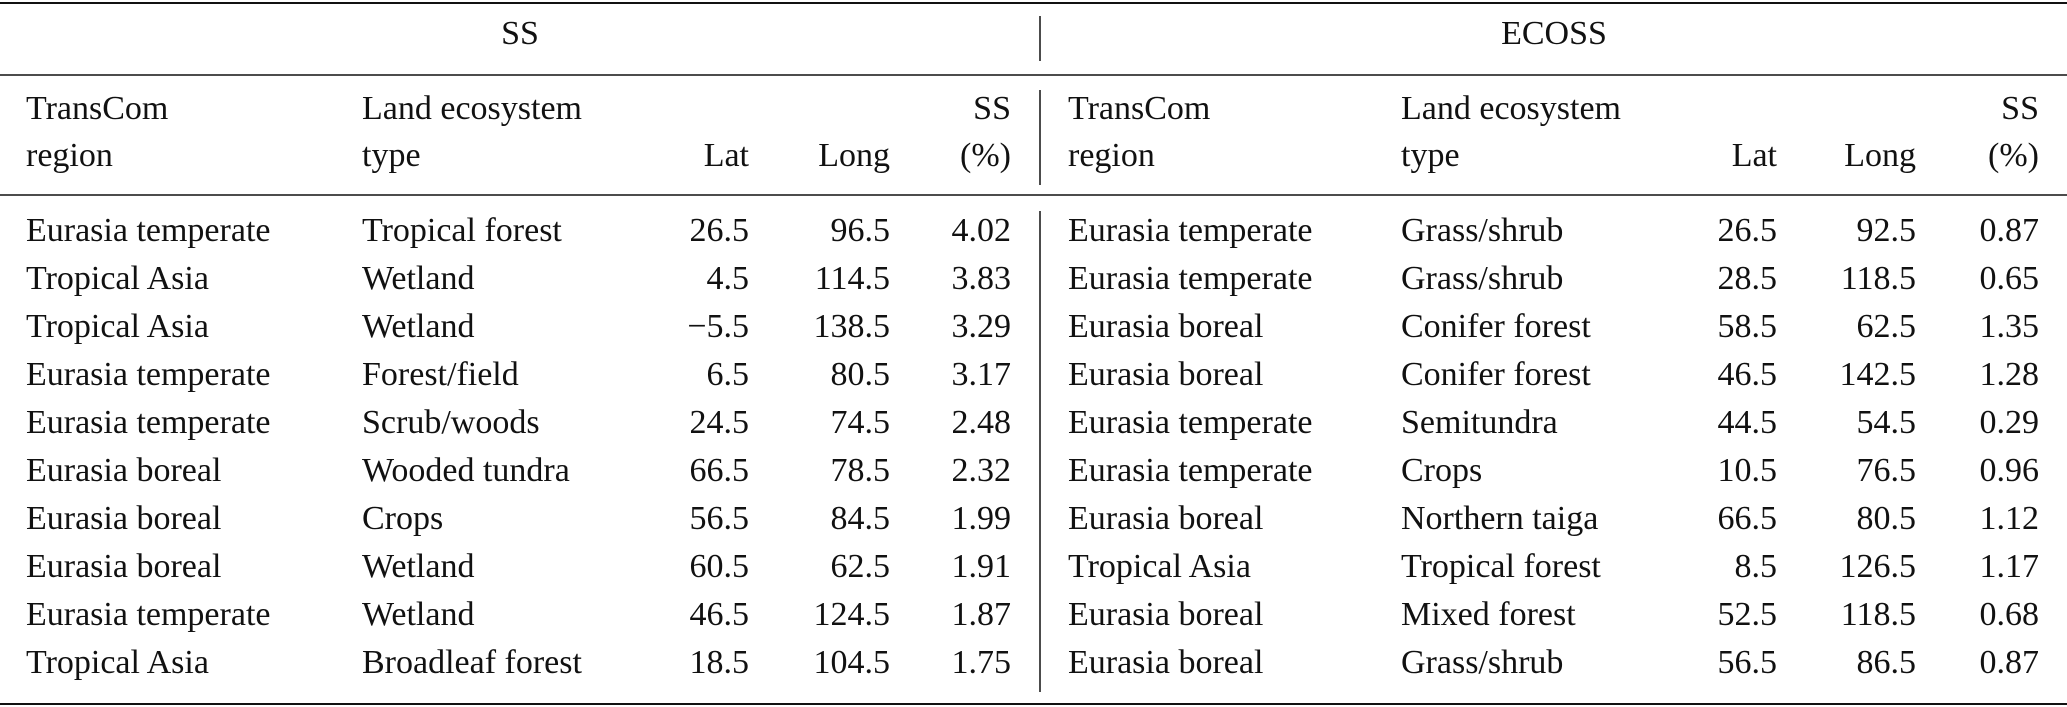 This screenshot has height=707, width=2067. What do you see at coordinates (472, 662) in the screenshot?
I see `table-cell: Broadleaf forest` at bounding box center [472, 662].